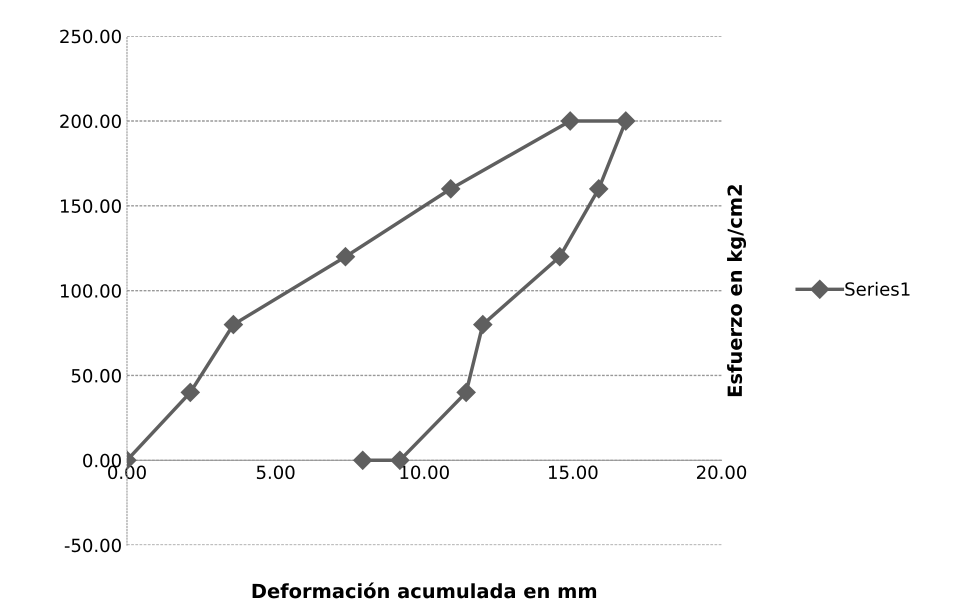 The height and width of the screenshot is (603, 962). I want to click on y-tick-label: 200.00, so click(90, 121).